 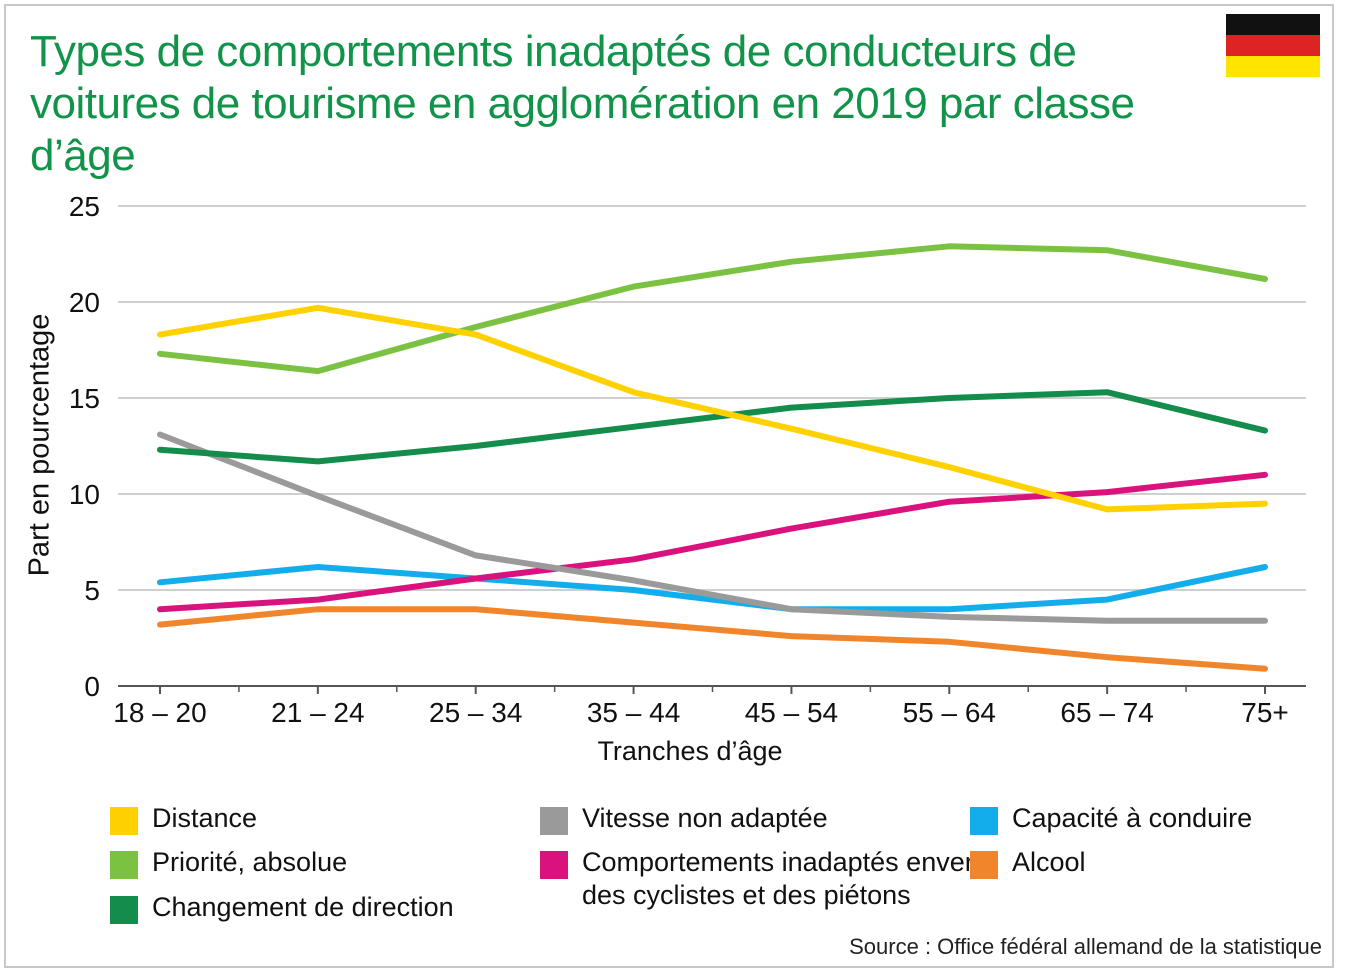 I want to click on legend-label: Priorité, absolue, so click(x=250, y=862).